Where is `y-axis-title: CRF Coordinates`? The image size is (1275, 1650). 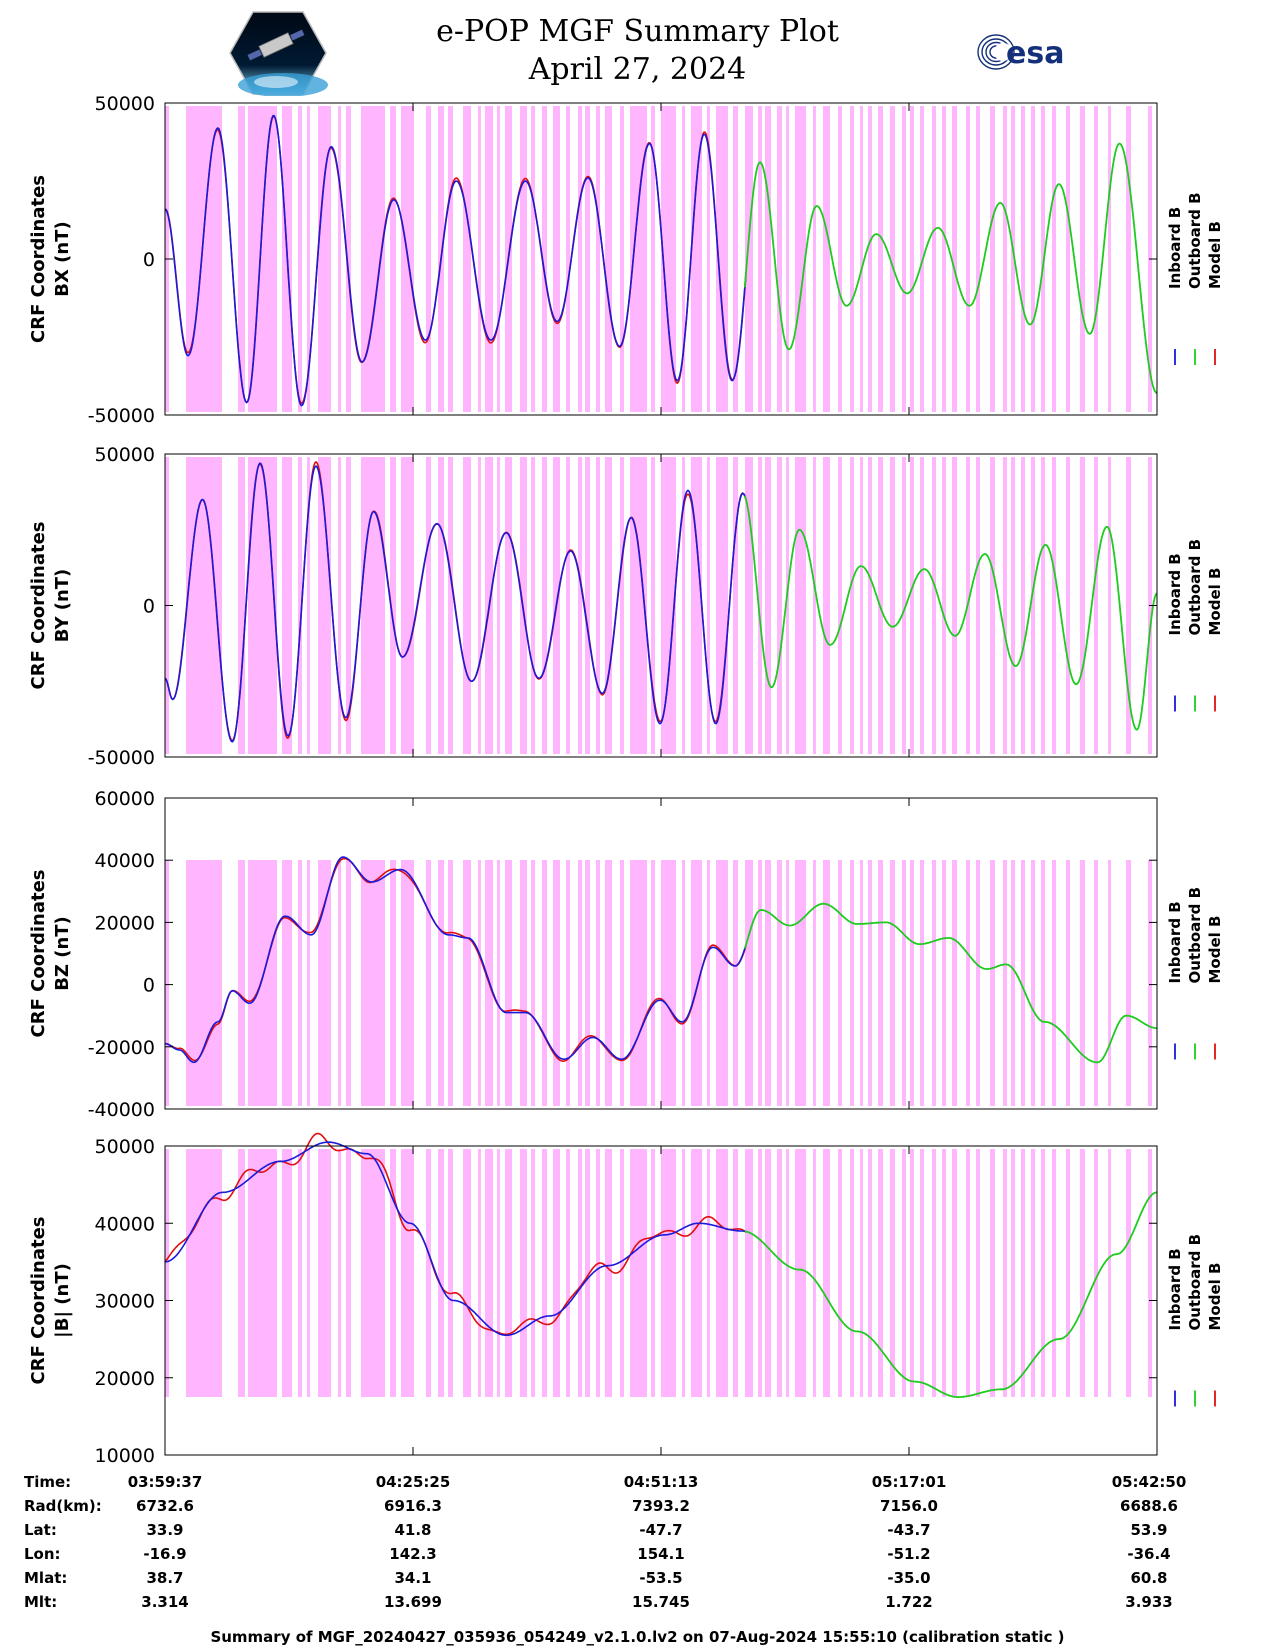
y-axis-title: CRF Coordinates is located at coordinates (38, 954).